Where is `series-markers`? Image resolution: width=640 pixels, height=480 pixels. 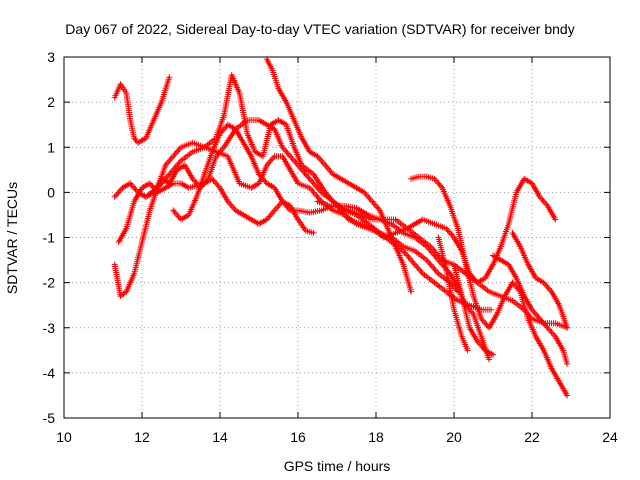
series-markers is located at coordinates (339, 175).